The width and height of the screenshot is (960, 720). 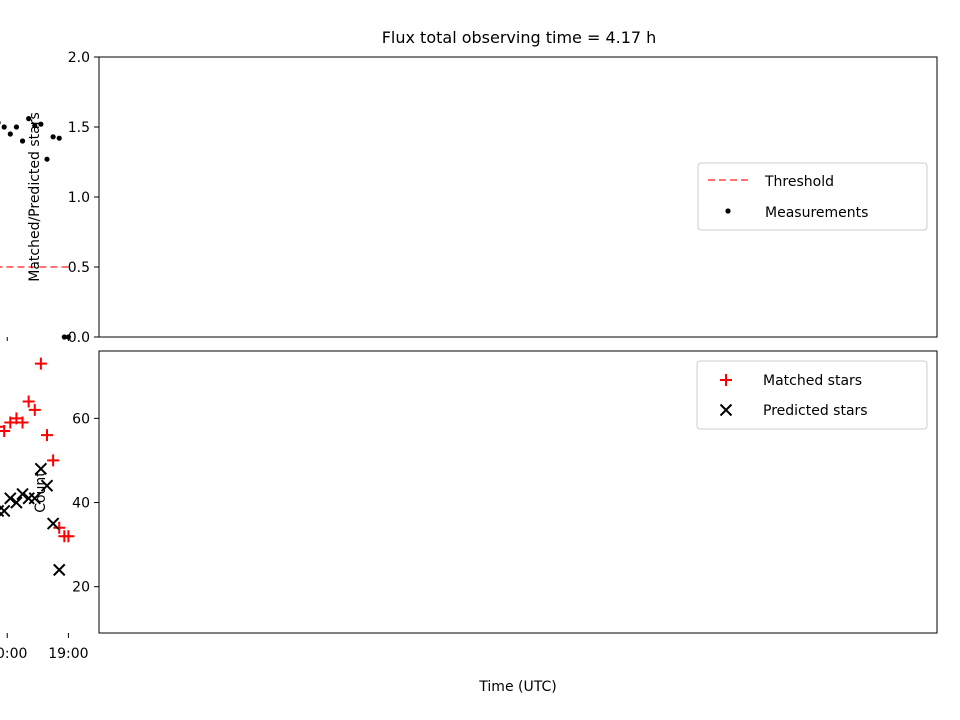 I want to click on legend-bottom, so click(x=812, y=395).